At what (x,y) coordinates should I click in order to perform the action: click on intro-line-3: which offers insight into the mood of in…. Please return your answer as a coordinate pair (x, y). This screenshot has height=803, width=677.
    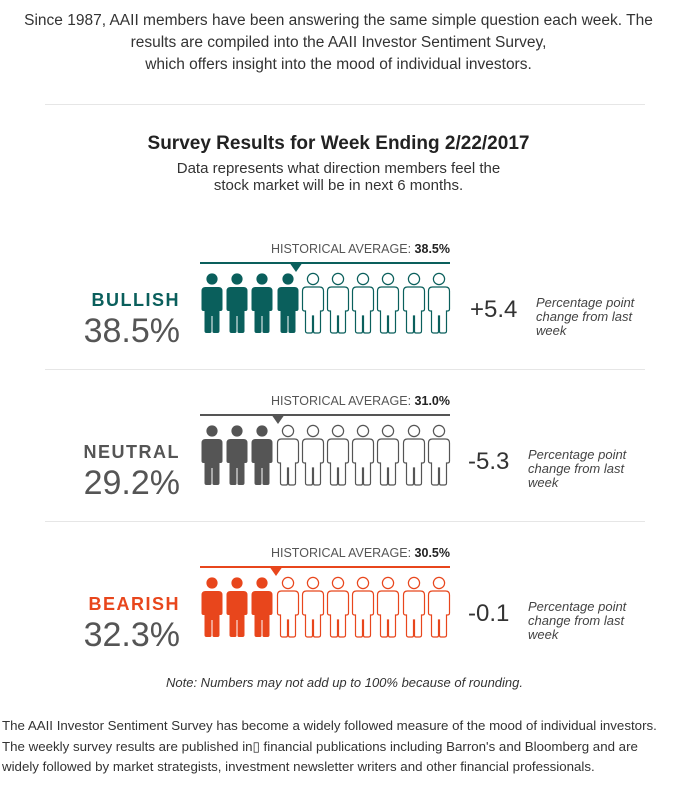
    Looking at the image, I should click on (338, 64).